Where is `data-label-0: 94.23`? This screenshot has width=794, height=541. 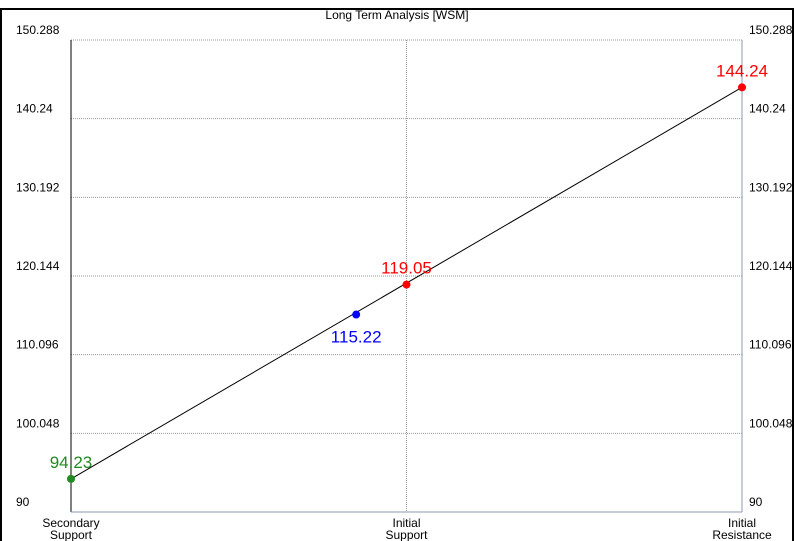
data-label-0: 94.23 is located at coordinates (71, 462).